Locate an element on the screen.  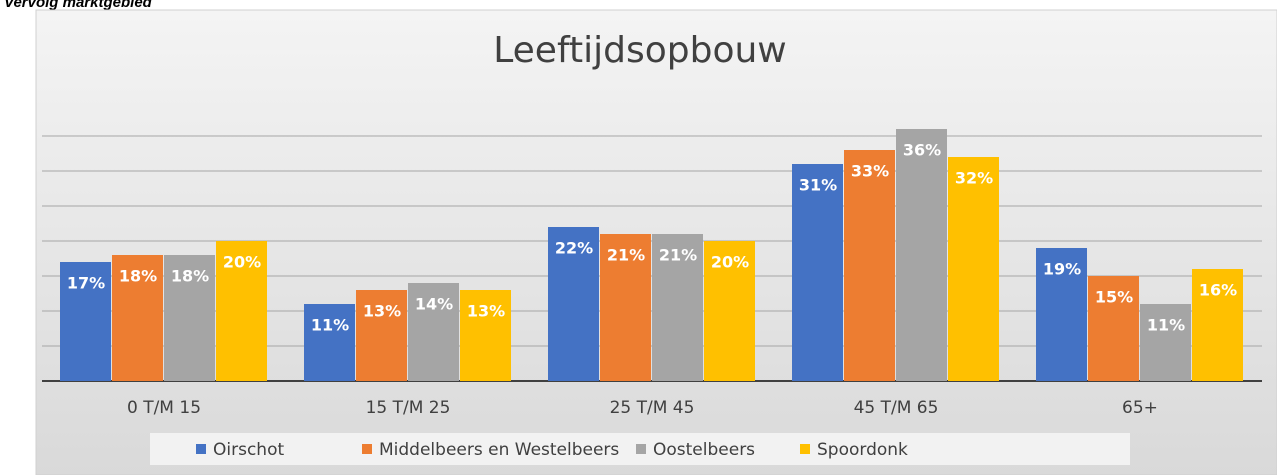
legend-label: Oostelbeers is located at coordinates (704, 450).